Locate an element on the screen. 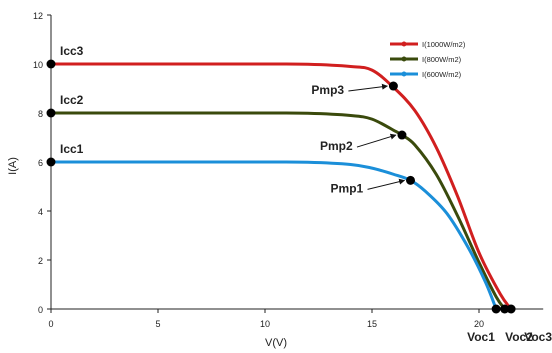 Image resolution: width=552 pixels, height=353 pixels. y-tick-label: 6 is located at coordinates (40, 163).